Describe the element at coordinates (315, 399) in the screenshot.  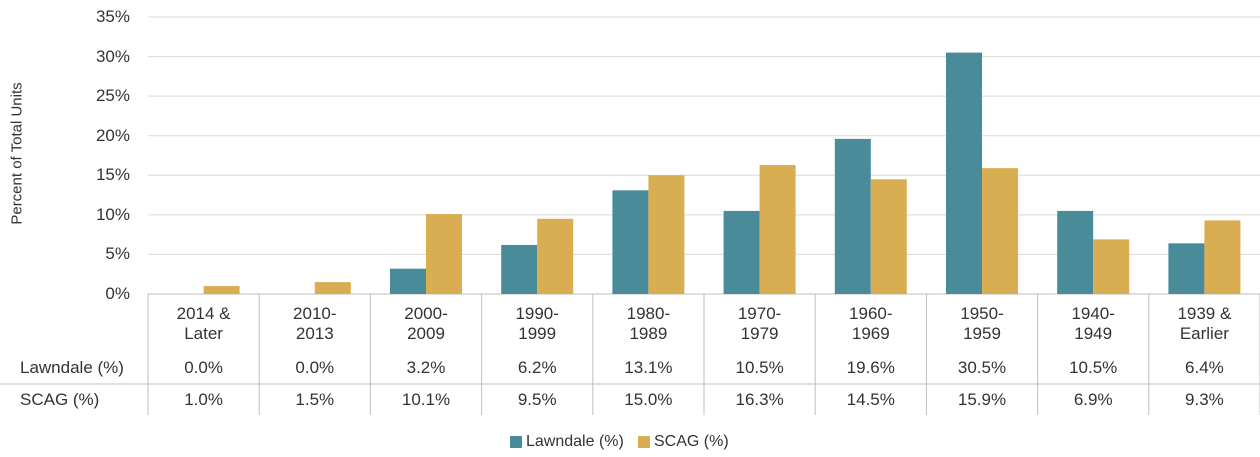
I see `table-value: 1.5%` at that location.